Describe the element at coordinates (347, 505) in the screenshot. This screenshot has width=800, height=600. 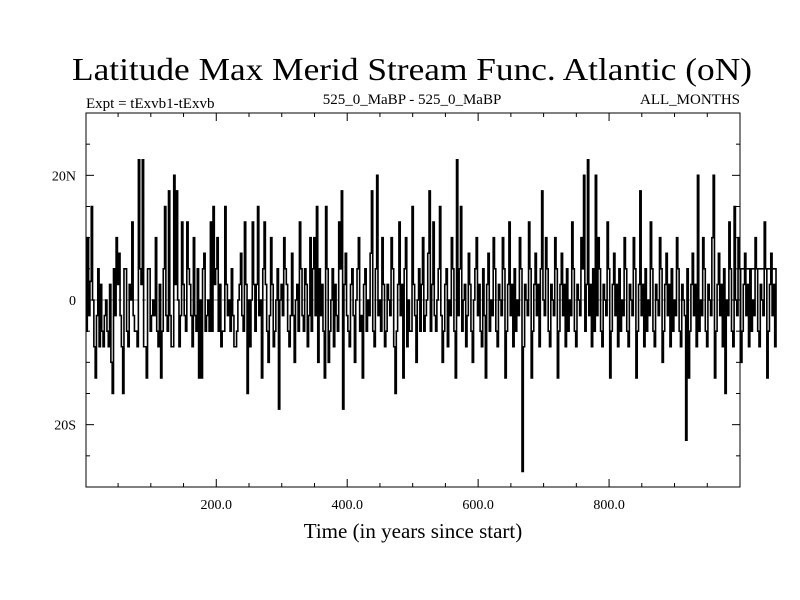
I see `x-tick-label: 400.0` at that location.